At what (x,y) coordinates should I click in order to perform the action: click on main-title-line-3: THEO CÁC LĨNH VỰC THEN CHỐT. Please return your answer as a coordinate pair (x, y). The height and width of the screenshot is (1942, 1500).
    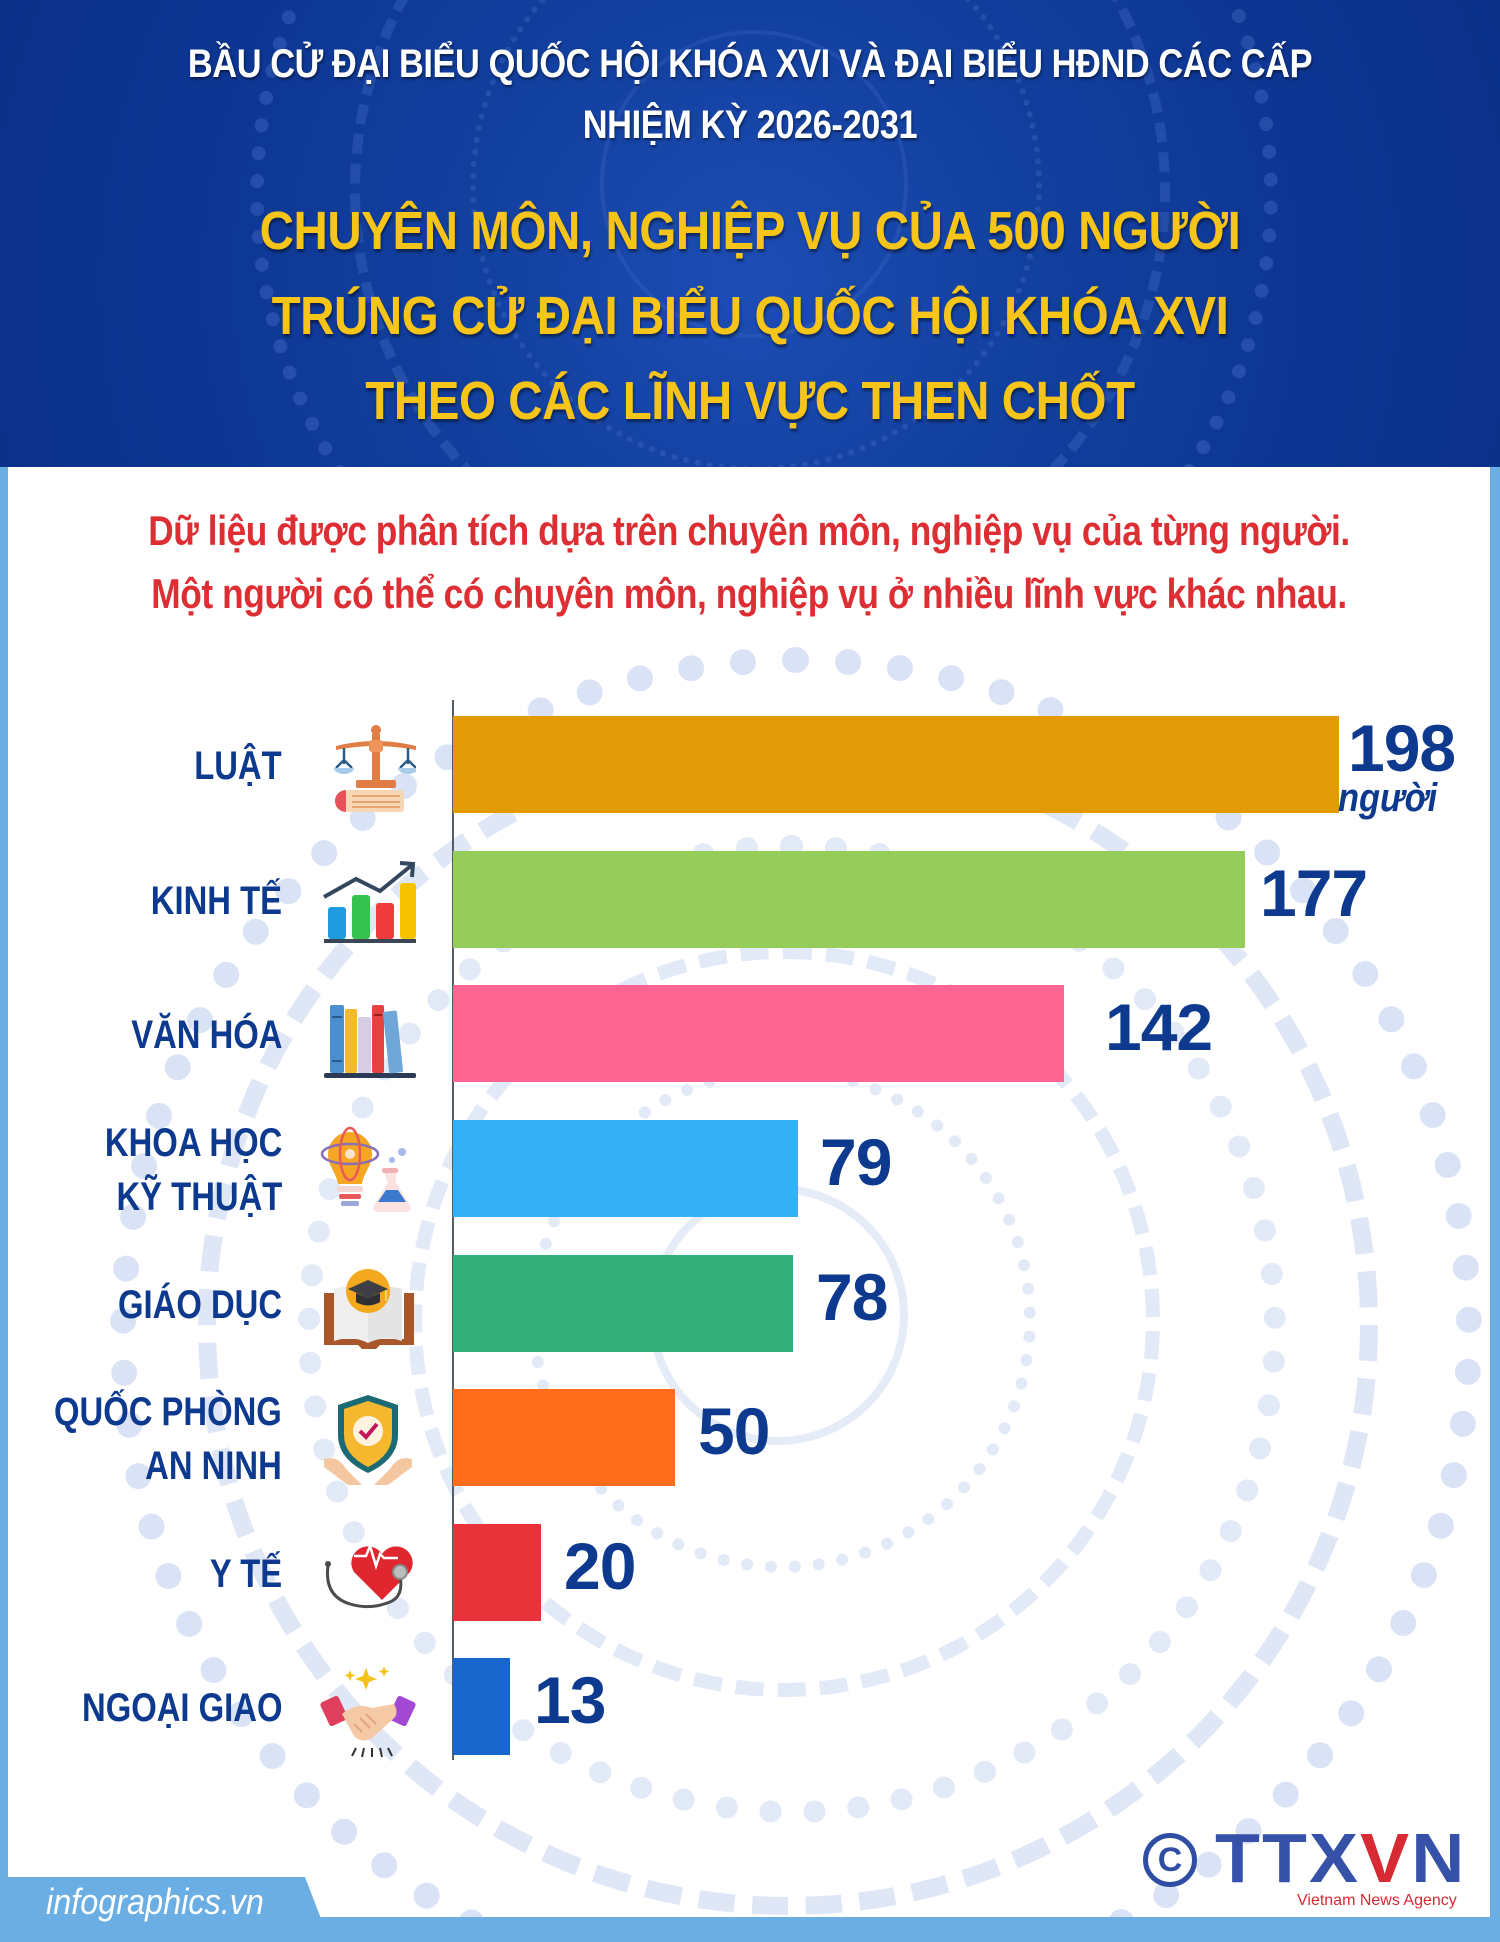
    Looking at the image, I should click on (750, 401).